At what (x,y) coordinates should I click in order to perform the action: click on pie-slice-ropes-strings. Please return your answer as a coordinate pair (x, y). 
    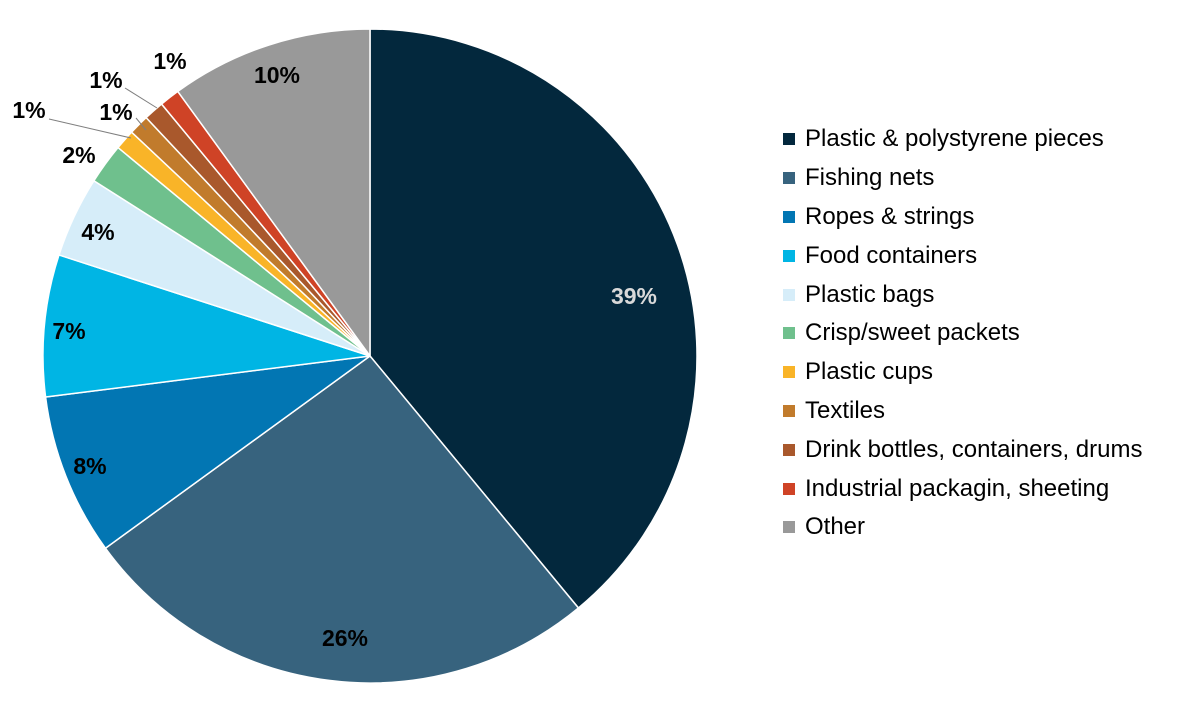
    Looking at the image, I should click on (207, 452).